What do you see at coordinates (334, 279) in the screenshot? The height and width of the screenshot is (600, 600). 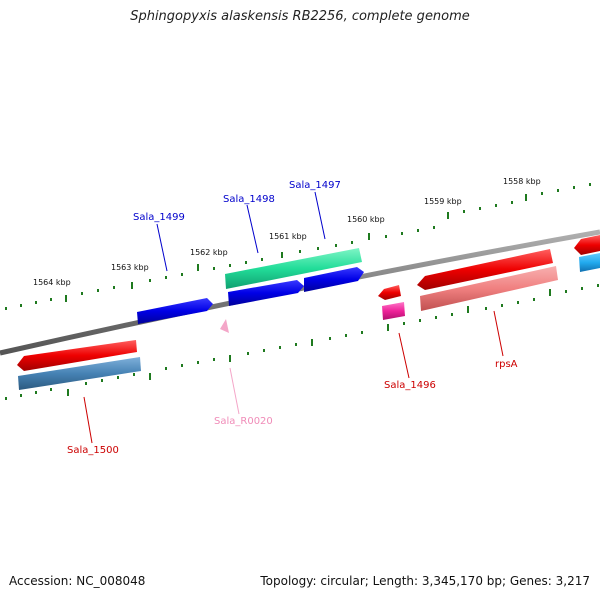 I see `gene-sala-1497-arrow` at bounding box center [334, 279].